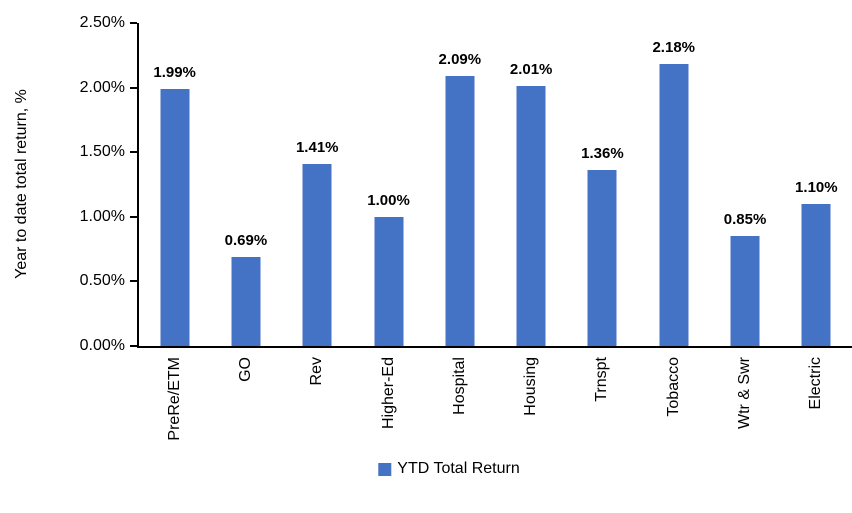 The width and height of the screenshot is (852, 513). I want to click on bar-slot: 2.09% Hospital, so click(459, 219).